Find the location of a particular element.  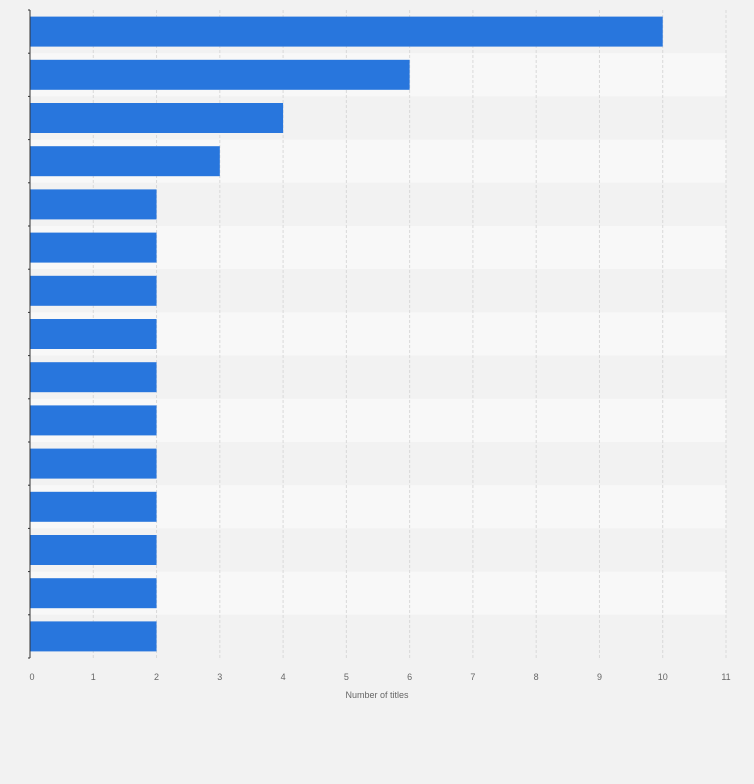

x-tick-label: 8 is located at coordinates (536, 677).